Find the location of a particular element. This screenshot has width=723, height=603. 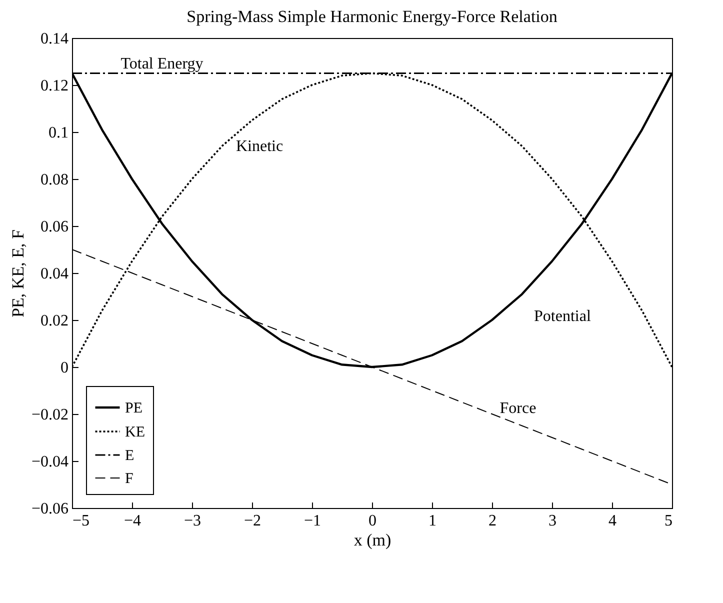

y-tick-label: 0.06 is located at coordinates (54, 227).